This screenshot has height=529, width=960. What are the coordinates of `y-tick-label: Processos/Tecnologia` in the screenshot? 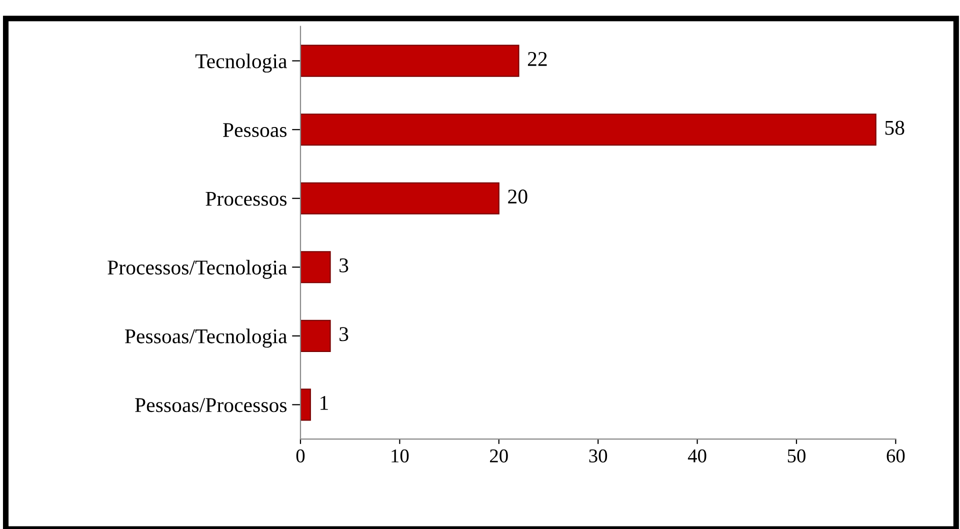 It's located at (197, 269).